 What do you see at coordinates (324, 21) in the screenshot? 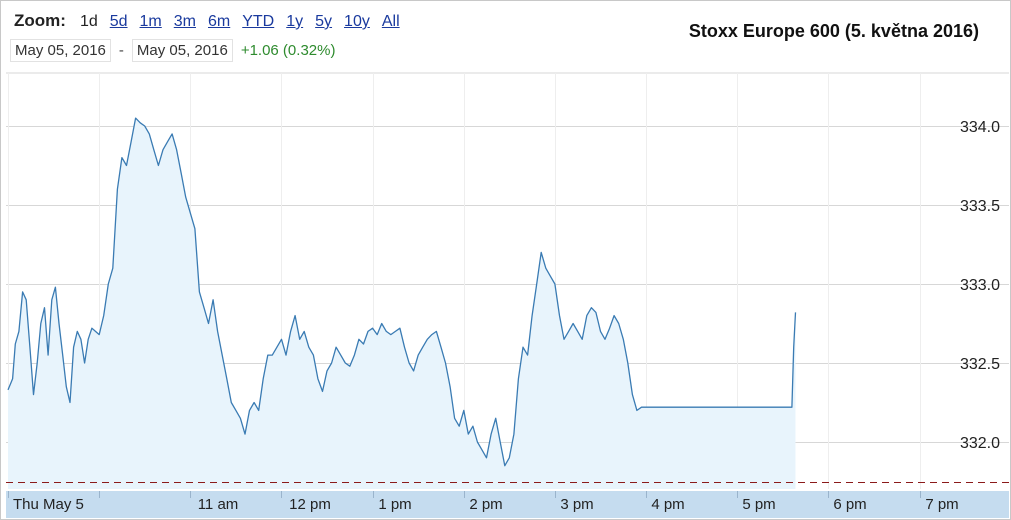
I see `zoom-5y-button: 5y` at bounding box center [324, 21].